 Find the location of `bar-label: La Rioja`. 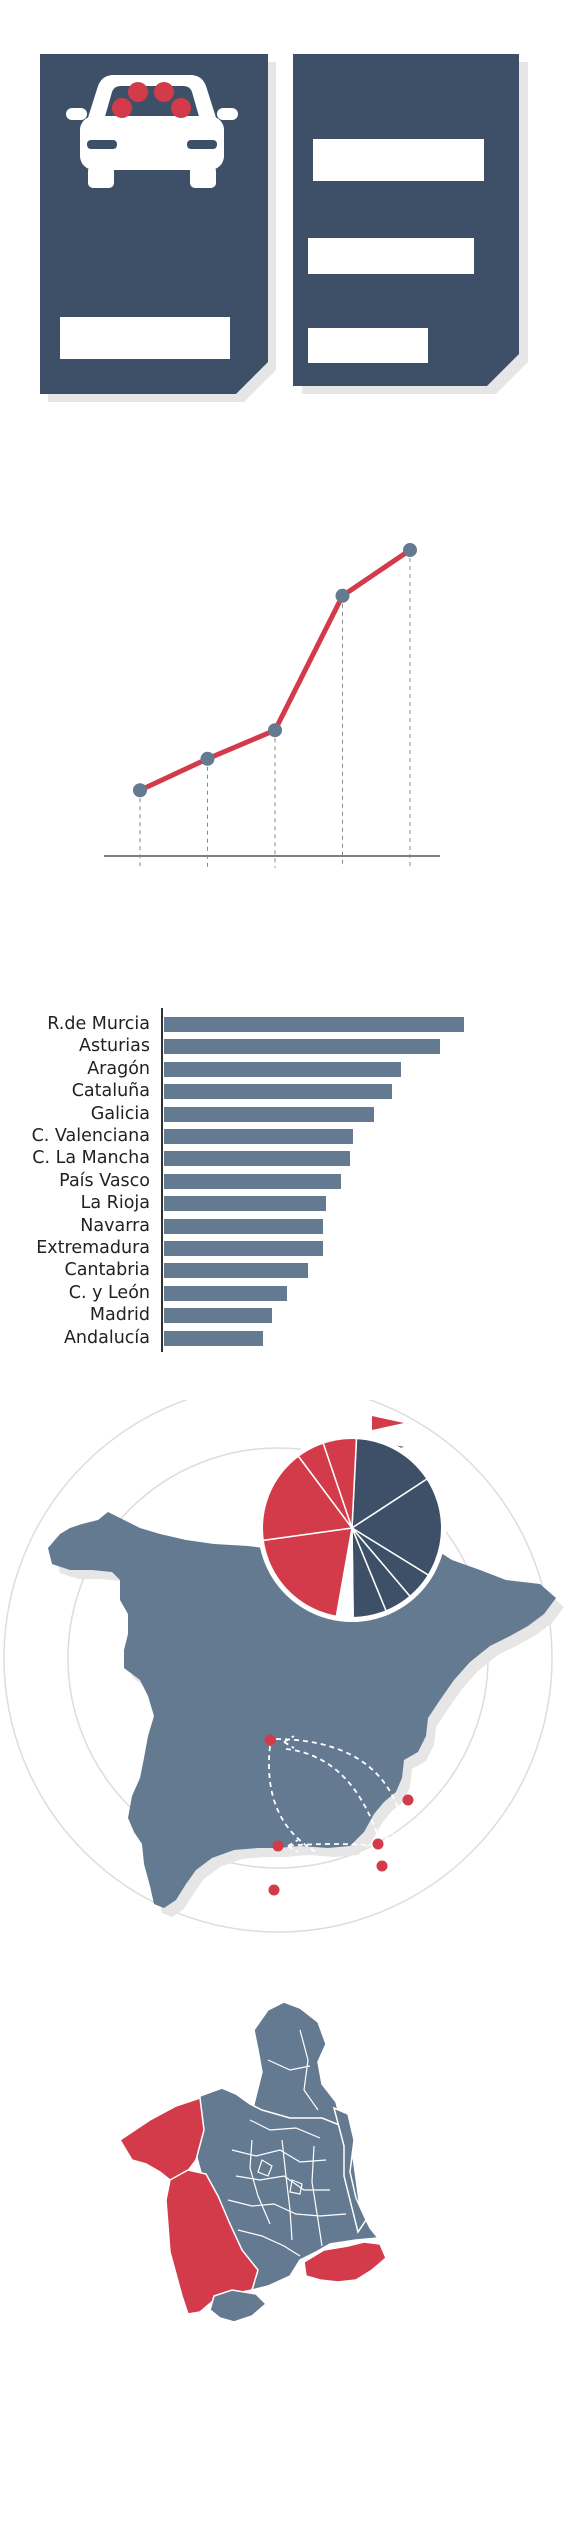

bar-label: La Rioja is located at coordinates (115, 1203).